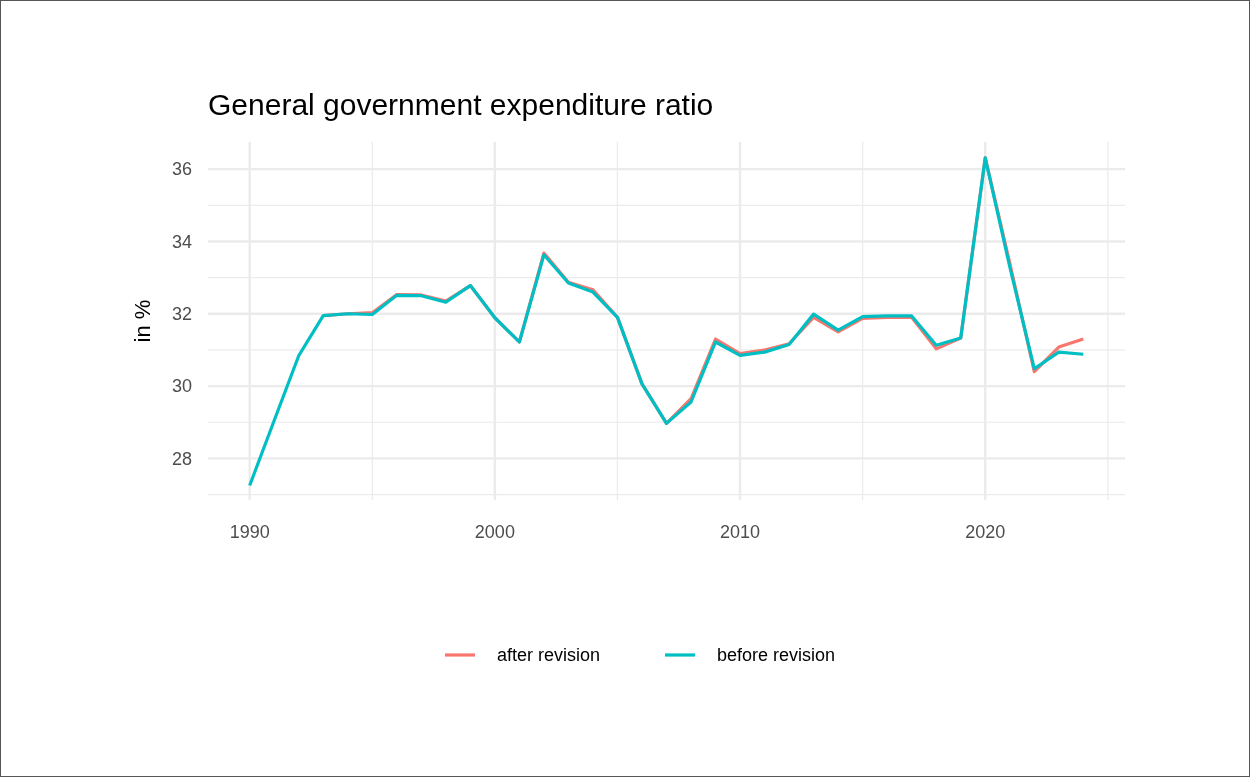  Describe the element at coordinates (181, 241) in the screenshot. I see `y-tick-label: 34` at that location.